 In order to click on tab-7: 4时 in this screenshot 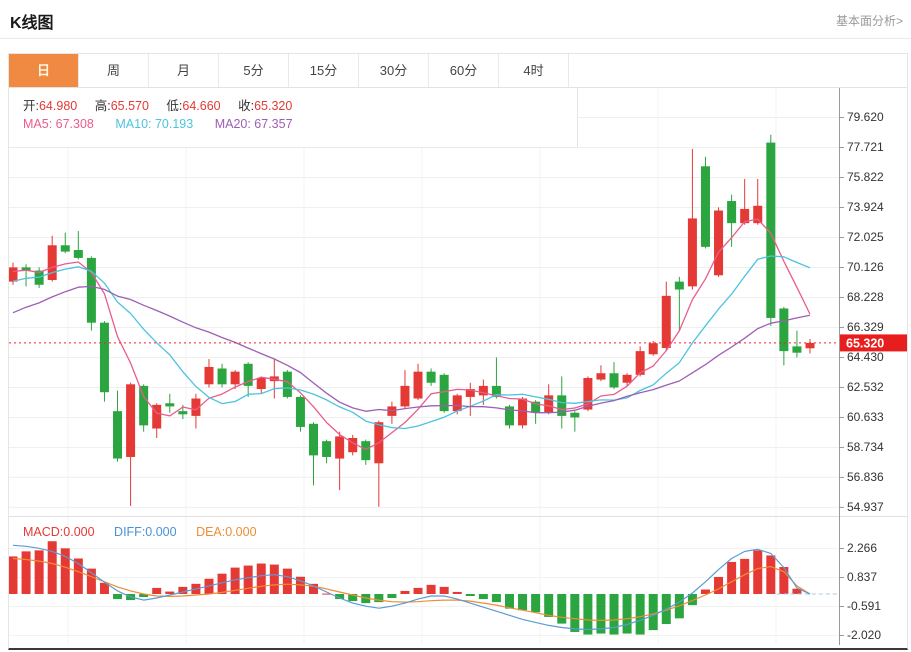, I will do `click(534, 70)`.